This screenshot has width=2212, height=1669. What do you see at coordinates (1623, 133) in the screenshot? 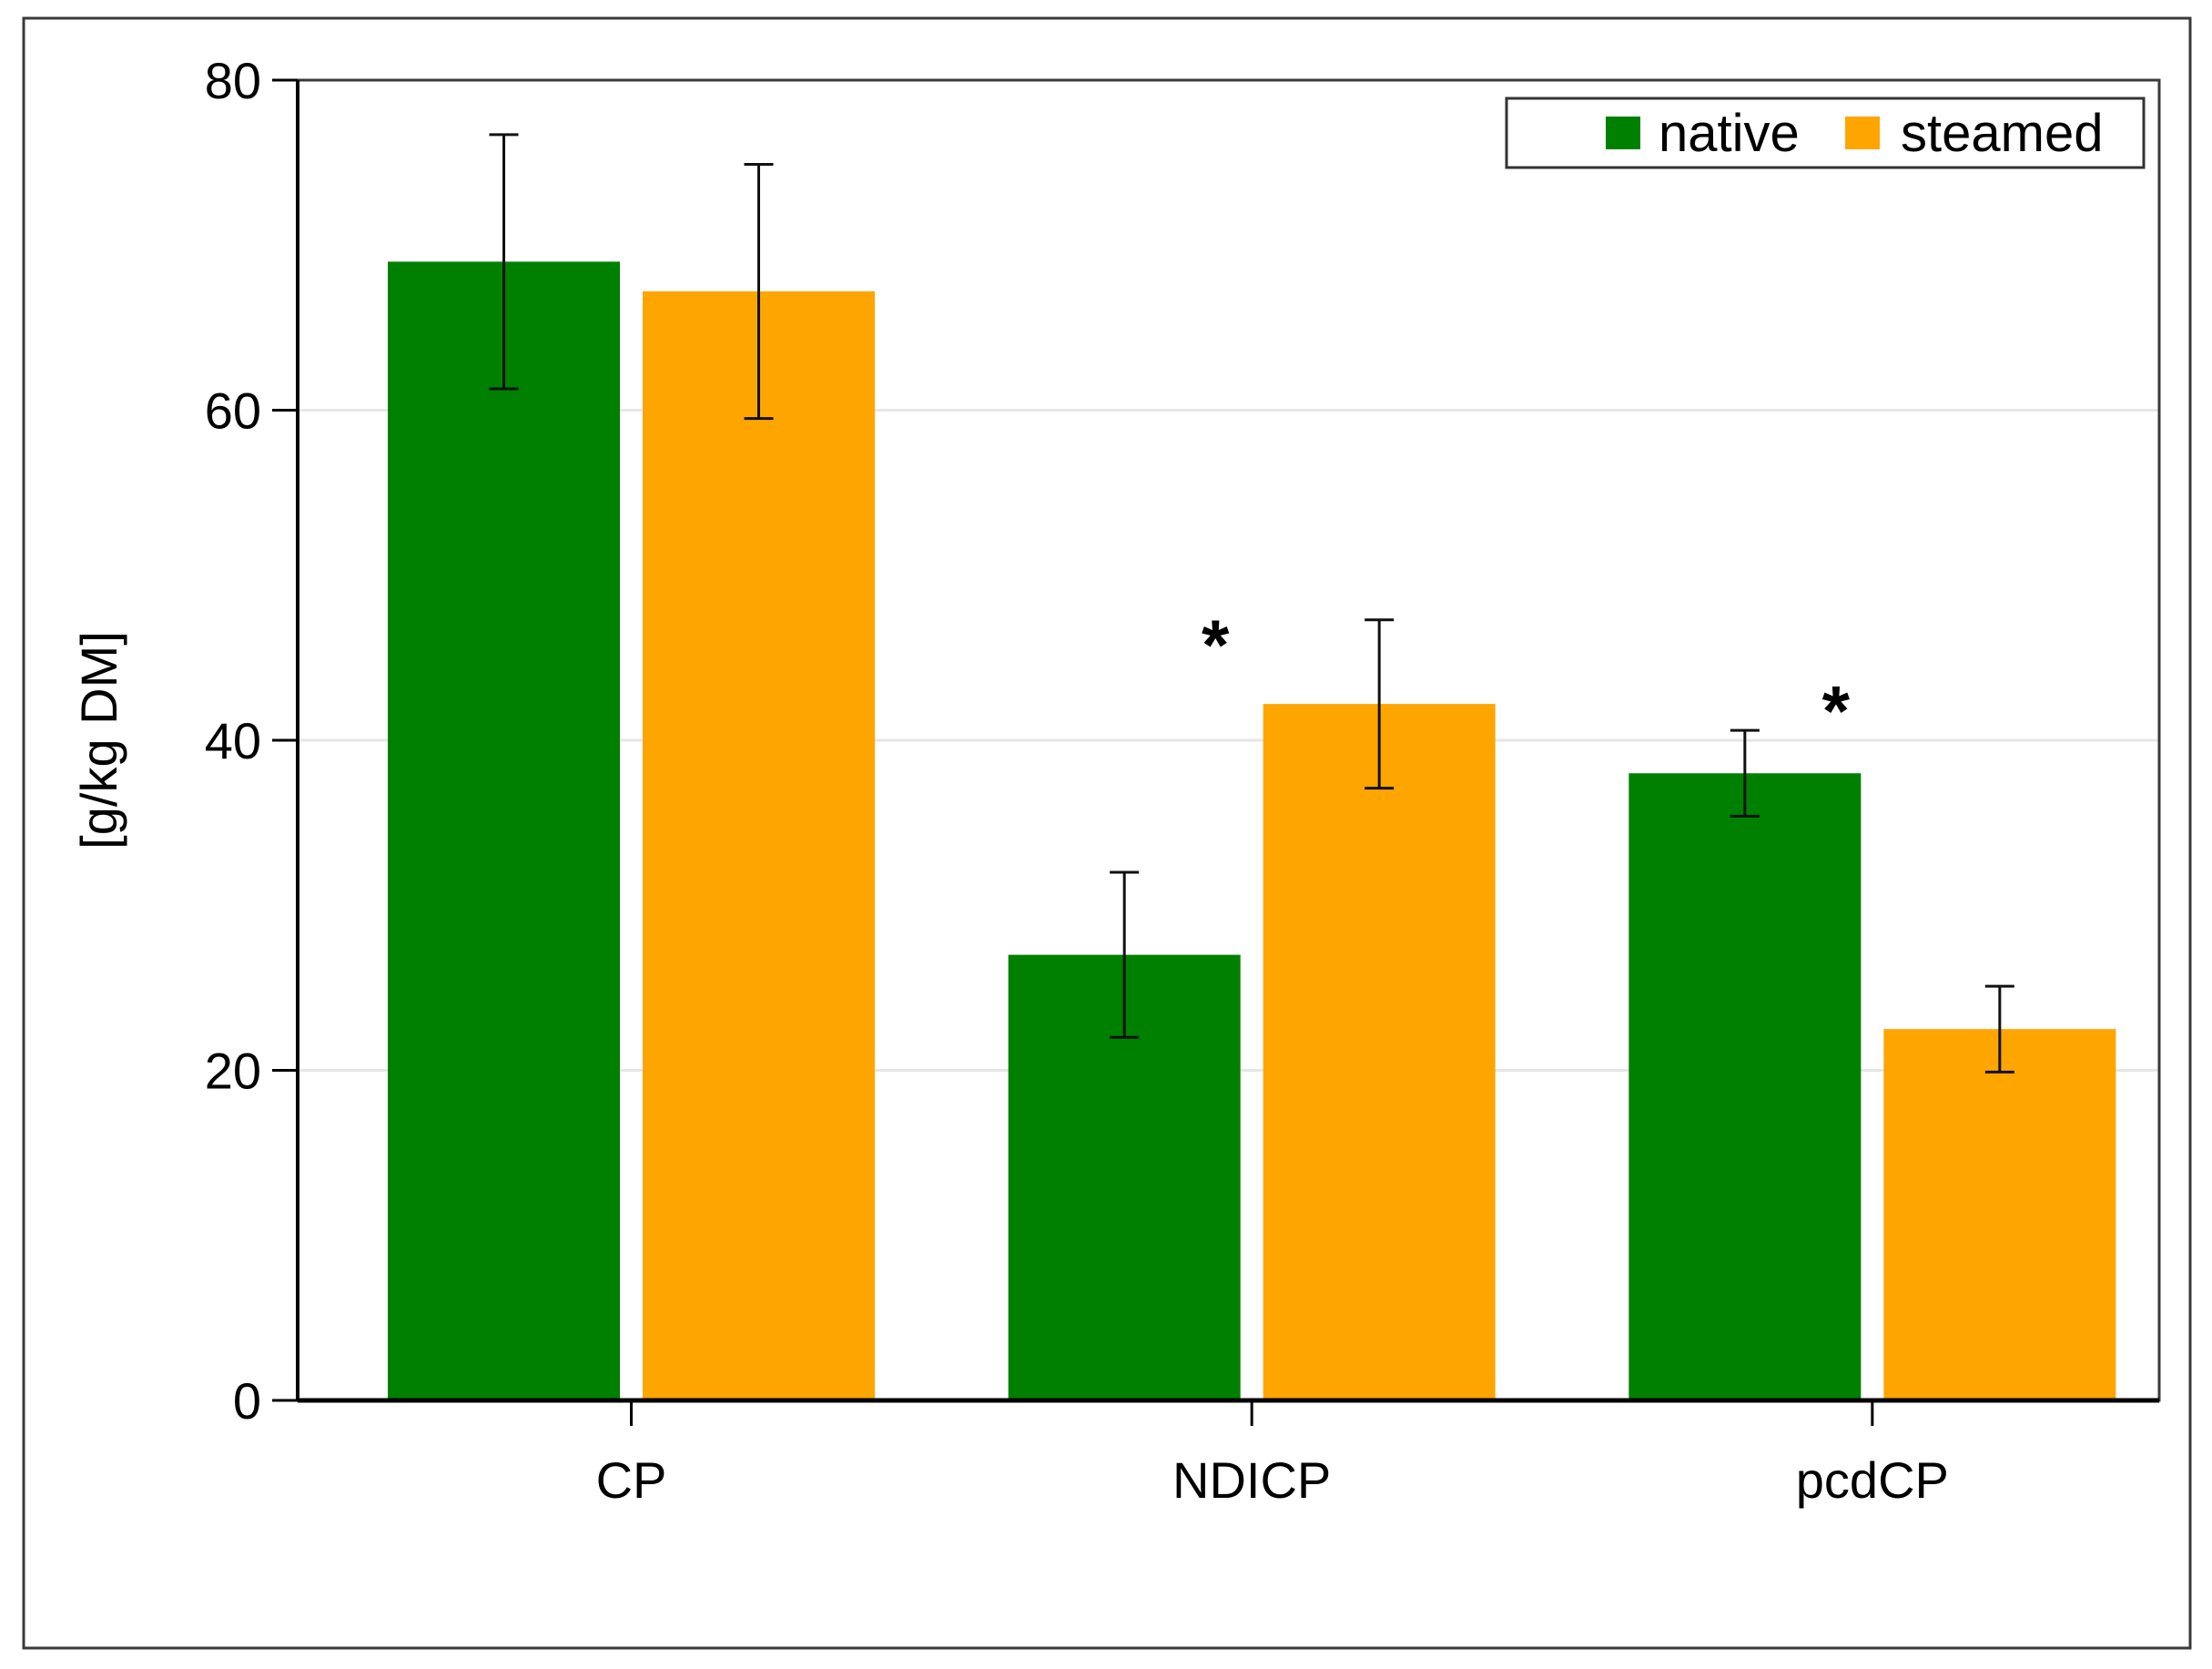
I see `legend-swatch-native` at bounding box center [1623, 133].